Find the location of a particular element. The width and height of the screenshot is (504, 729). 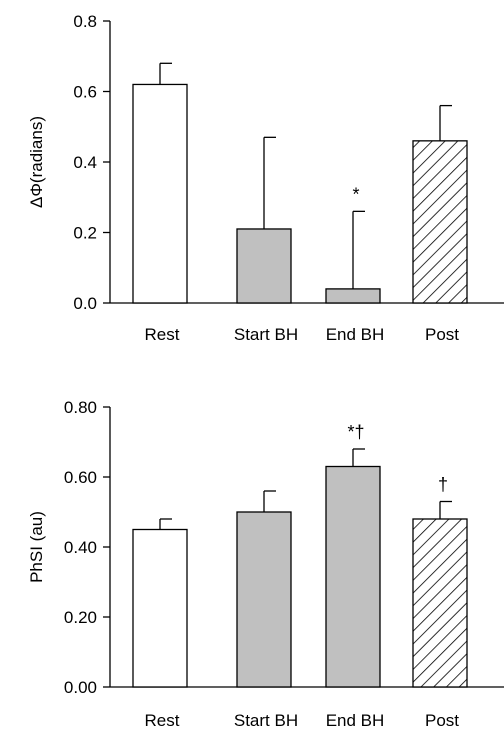

y-tick-label: 0.2 is located at coordinates (85, 233).